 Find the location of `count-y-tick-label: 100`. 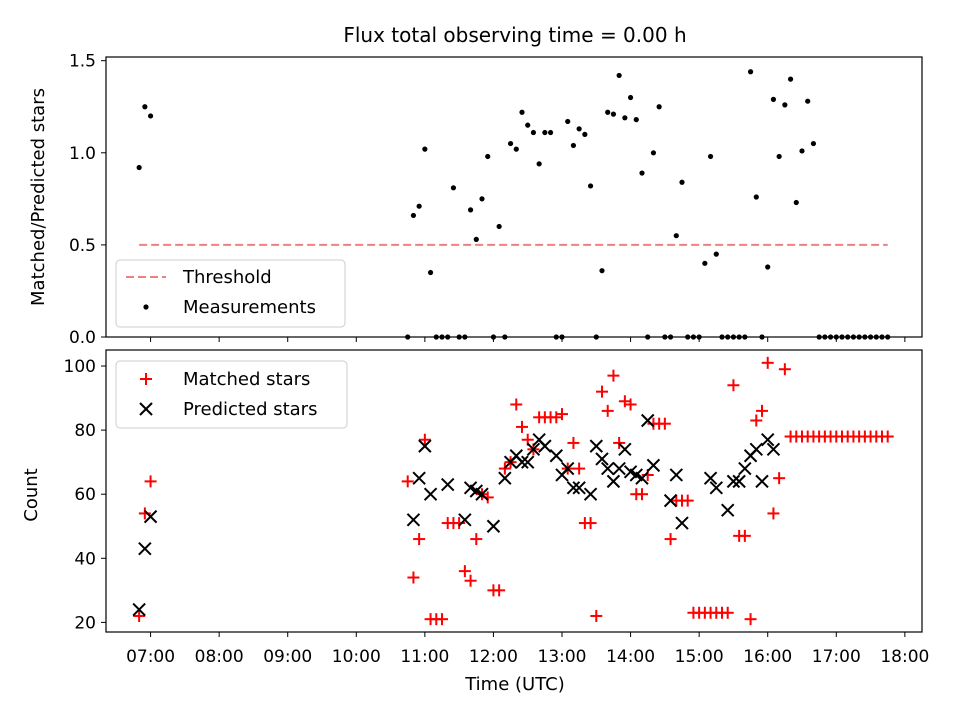

count-y-tick-label: 100 is located at coordinates (80, 367).